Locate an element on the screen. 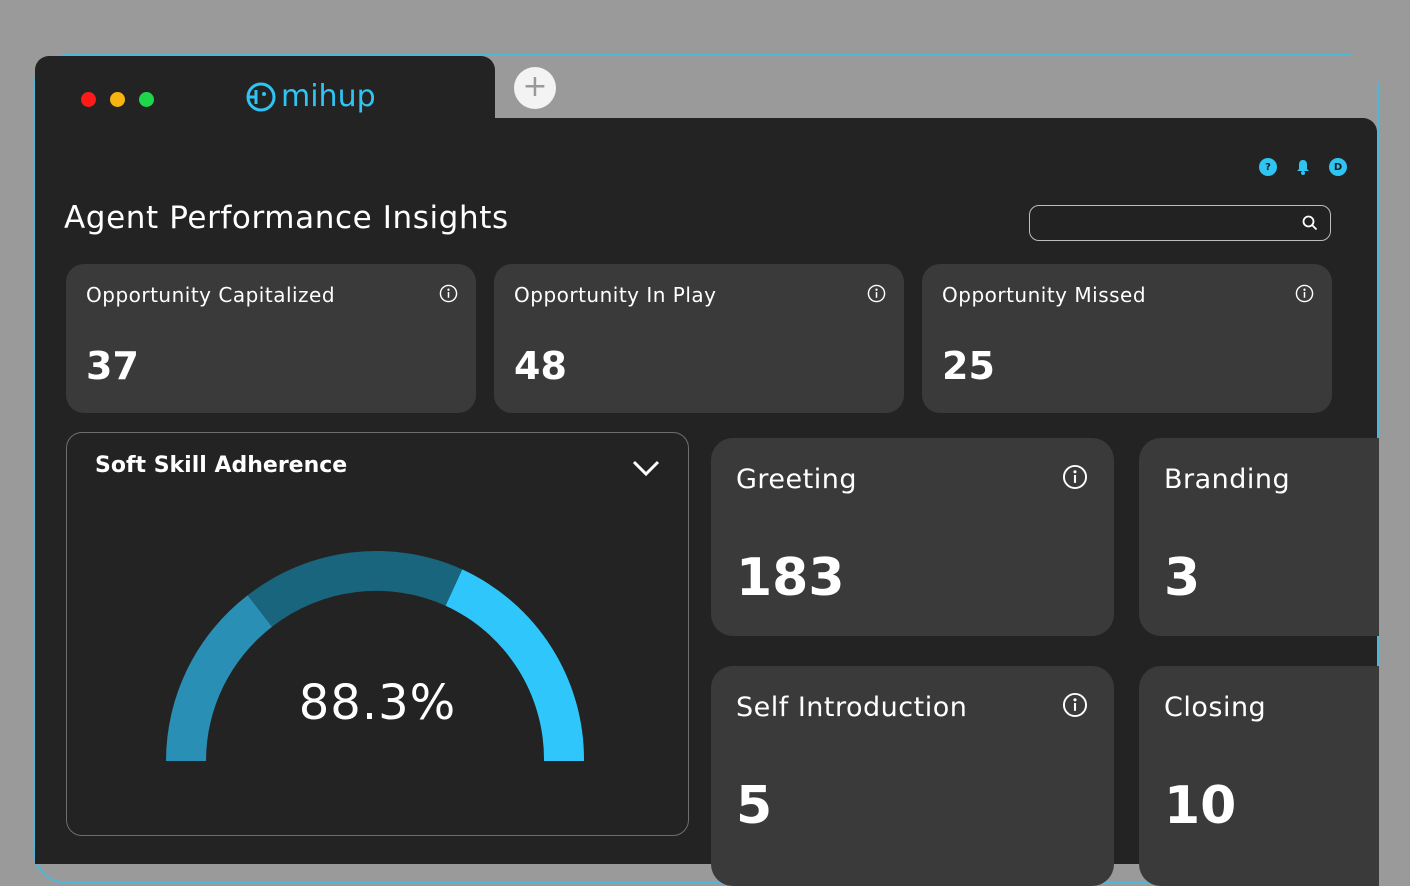  tab-bar is located at coordinates (936, 87).